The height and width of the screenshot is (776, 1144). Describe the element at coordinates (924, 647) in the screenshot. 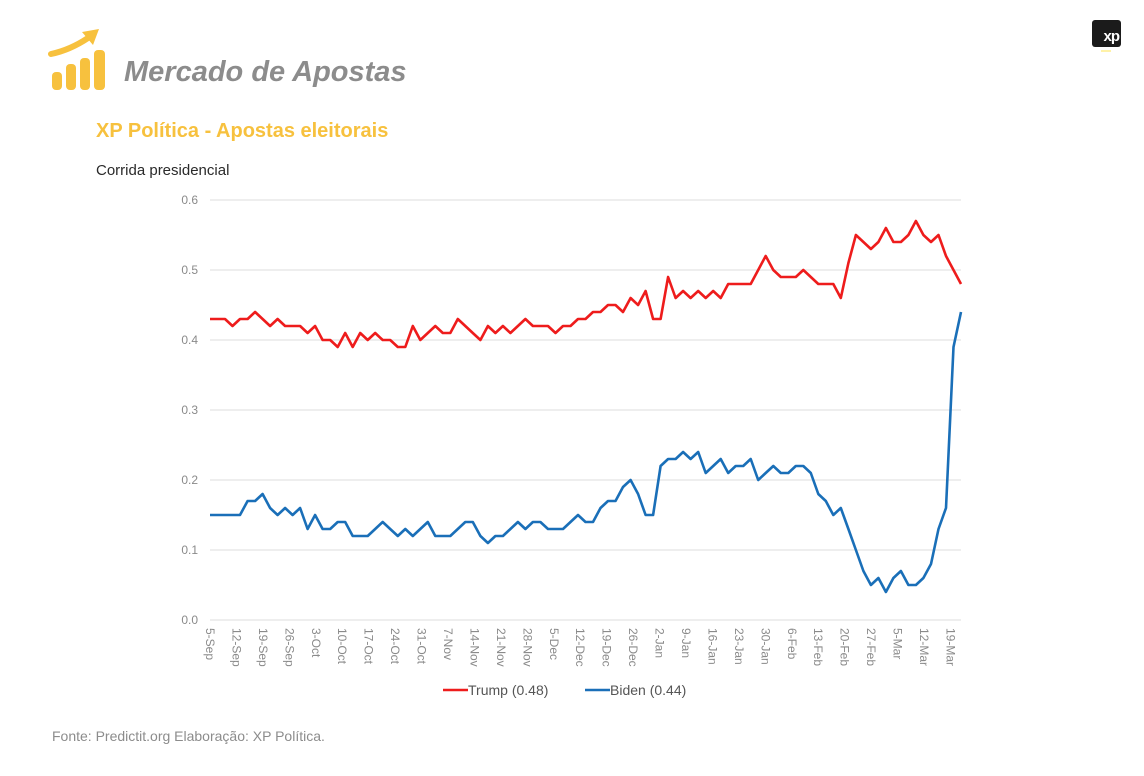

I see `x-tick-label: 12-Mar` at that location.